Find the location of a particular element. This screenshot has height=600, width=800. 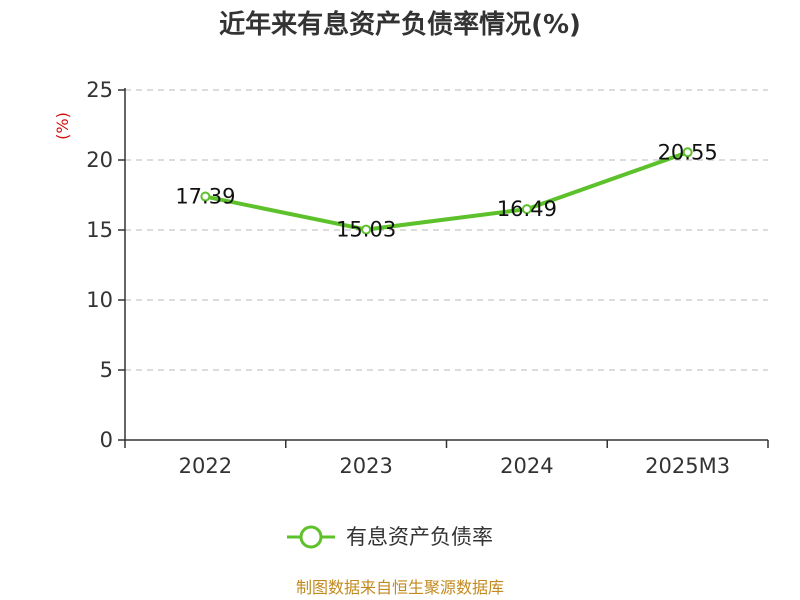

y-tick-label: 5 is located at coordinates (106, 370).